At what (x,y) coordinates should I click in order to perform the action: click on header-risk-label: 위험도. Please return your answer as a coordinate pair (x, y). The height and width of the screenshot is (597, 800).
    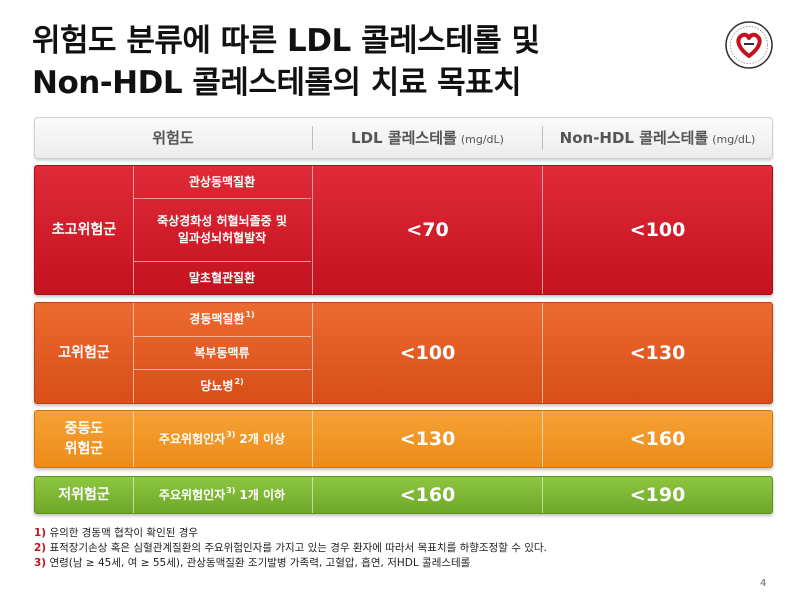
    Looking at the image, I should click on (173, 138).